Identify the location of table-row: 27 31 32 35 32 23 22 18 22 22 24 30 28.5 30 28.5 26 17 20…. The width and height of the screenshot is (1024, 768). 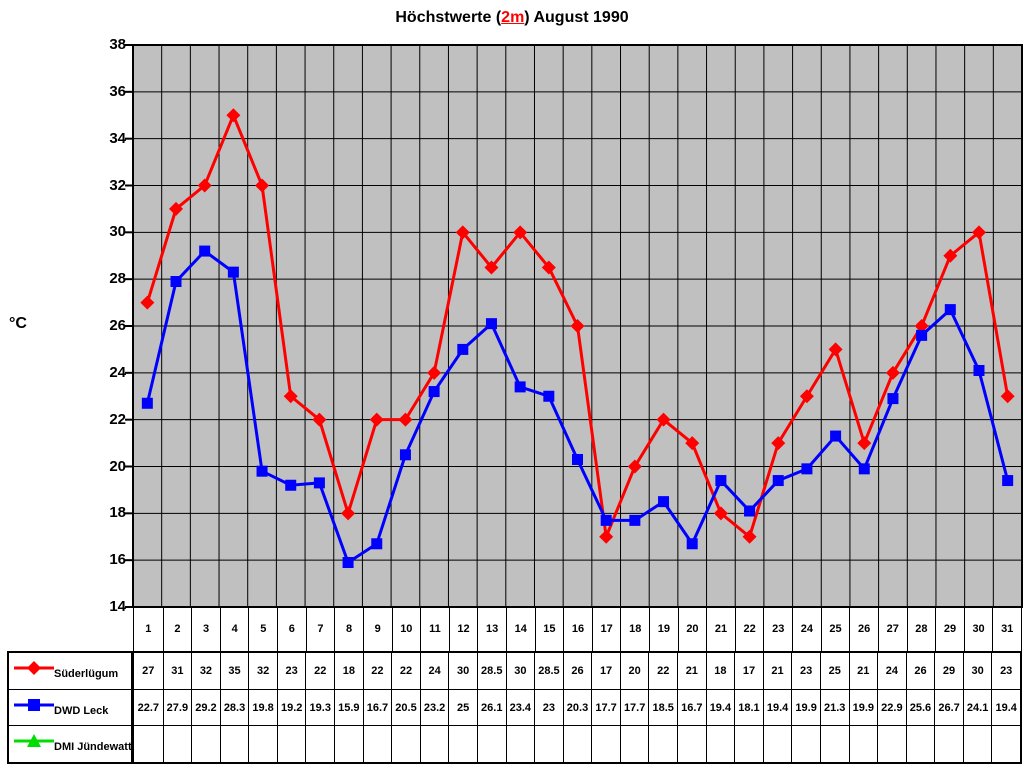
(577, 671).